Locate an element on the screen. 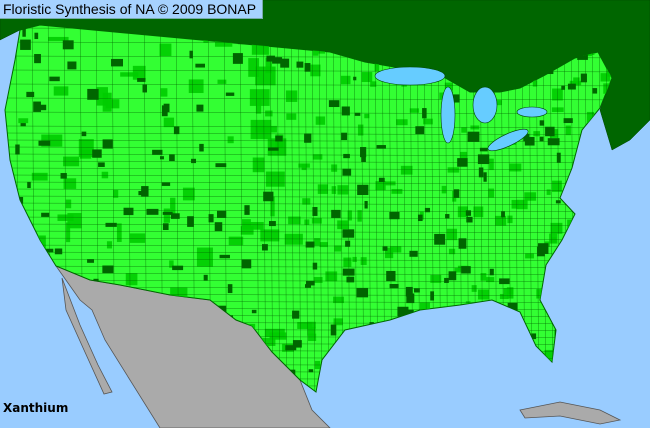 The height and width of the screenshot is (428, 650). lake-michigan is located at coordinates (448, 115).